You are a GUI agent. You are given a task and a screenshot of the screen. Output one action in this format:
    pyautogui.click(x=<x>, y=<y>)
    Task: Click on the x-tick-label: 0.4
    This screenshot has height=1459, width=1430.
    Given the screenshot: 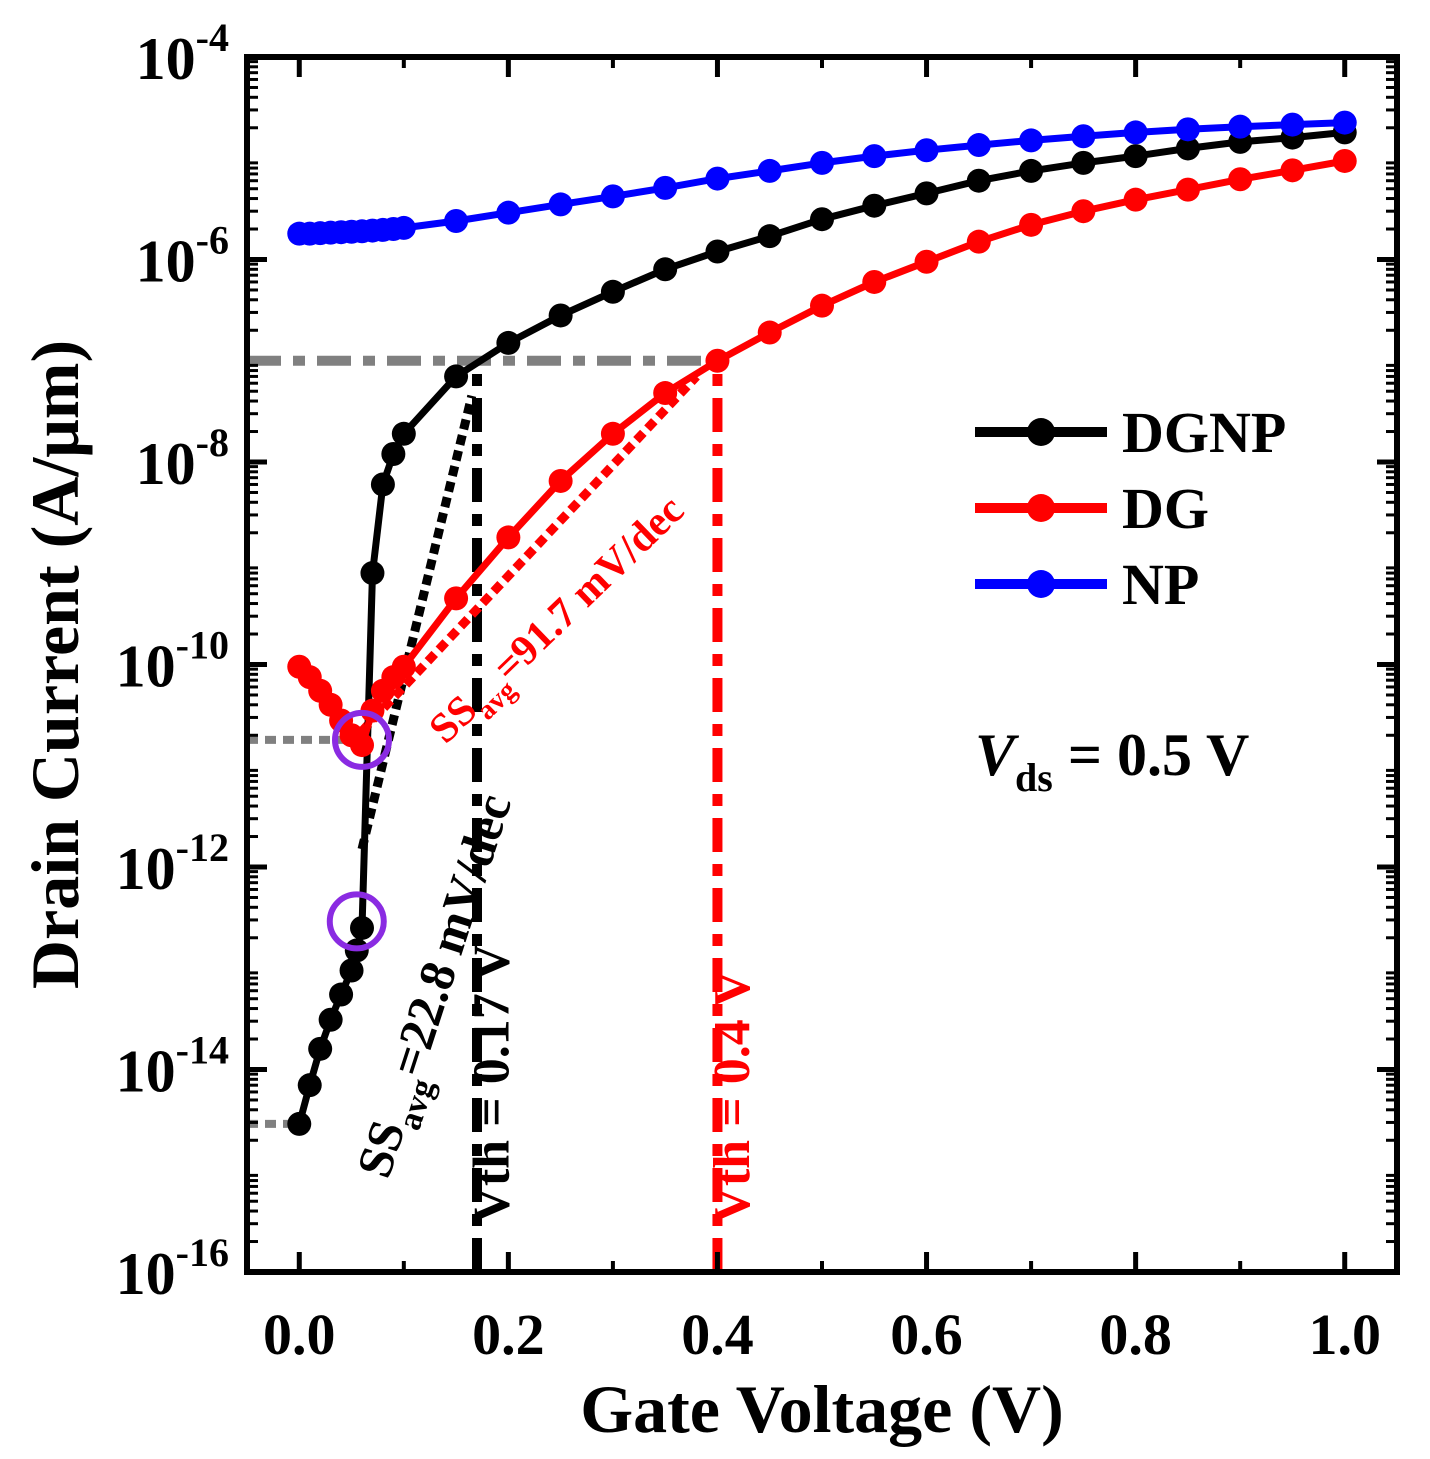 What is the action you would take?
    pyautogui.click(x=717, y=1334)
    